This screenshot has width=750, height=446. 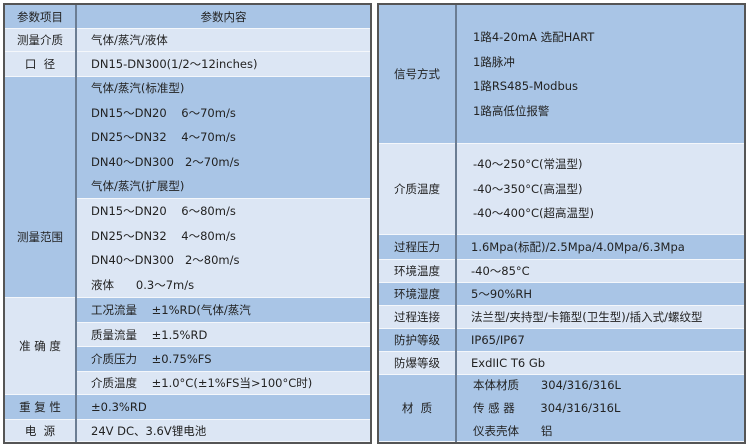 What do you see at coordinates (40, 346) in the screenshot?
I see `accuracy-key: 准 确 度` at bounding box center [40, 346].